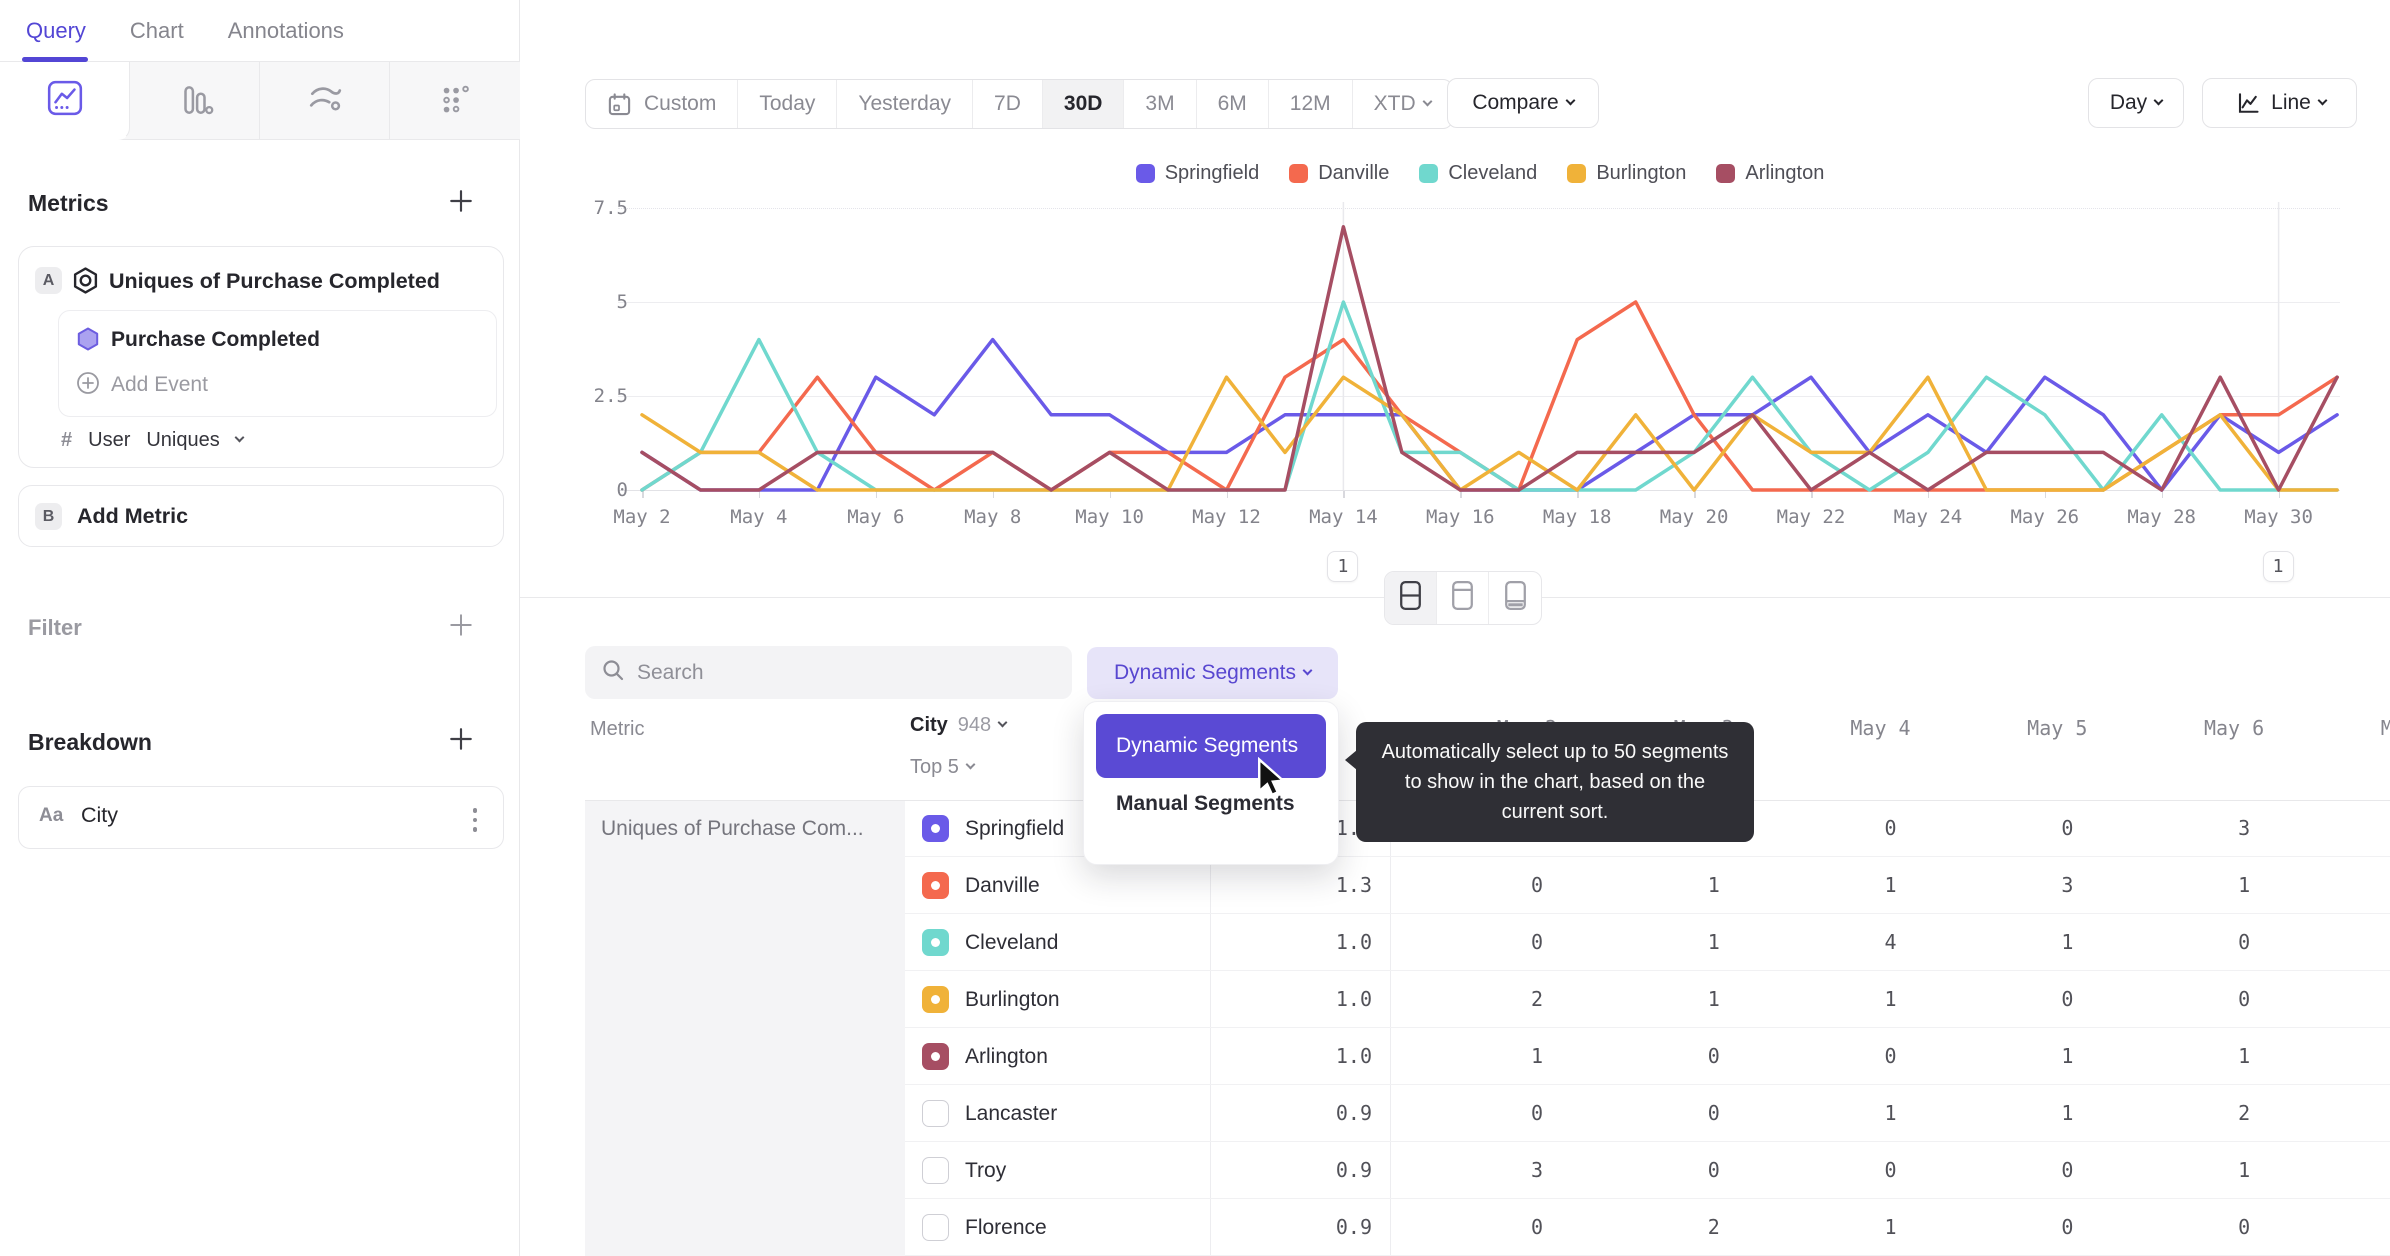  I want to click on range-label: Yesterday, so click(905, 103).